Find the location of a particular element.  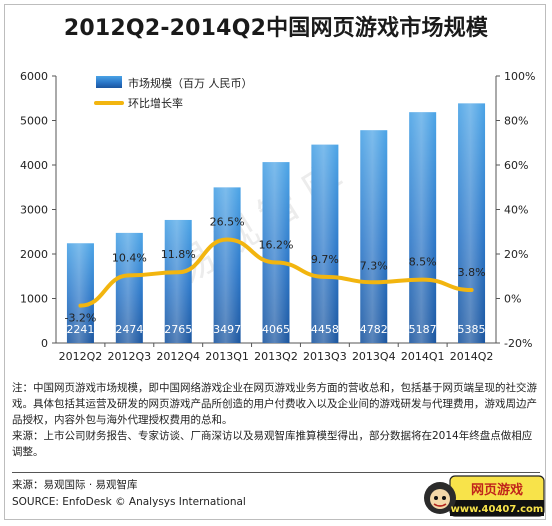

x-tick-label: 2013Q2 is located at coordinates (276, 356).